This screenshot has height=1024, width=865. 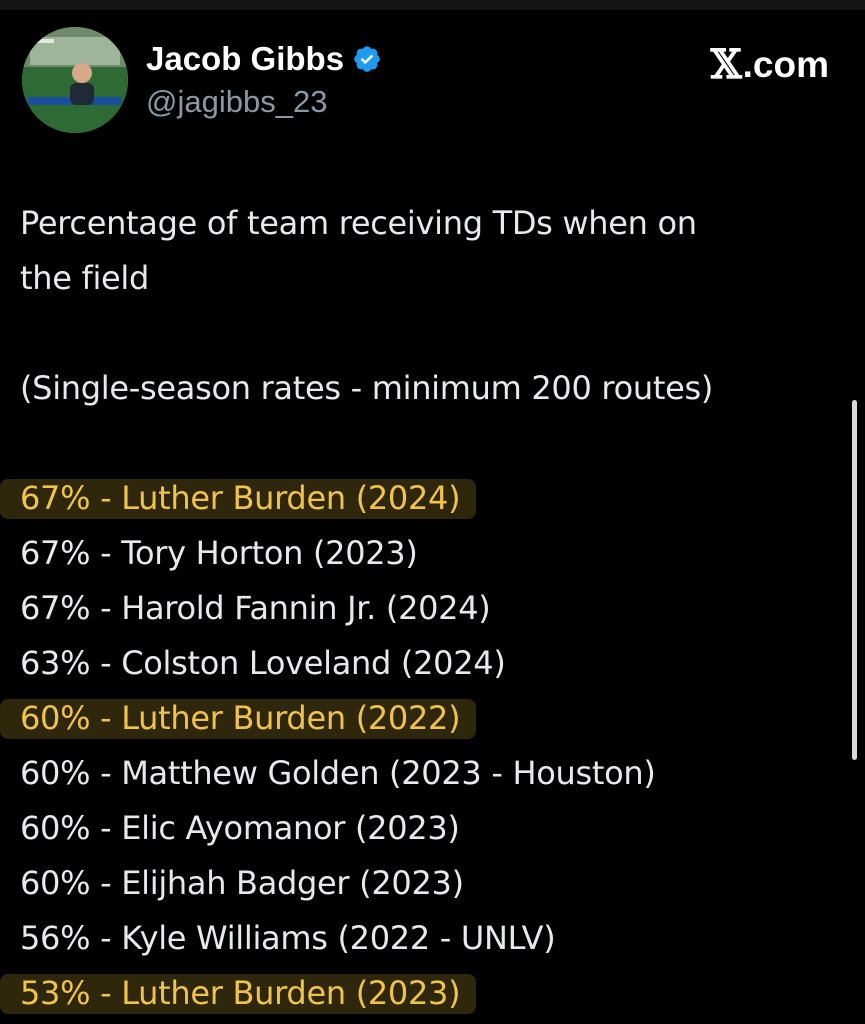 I want to click on ranking-row-highlighted: 60% - Luther Burden (2022), so click(x=422, y=718).